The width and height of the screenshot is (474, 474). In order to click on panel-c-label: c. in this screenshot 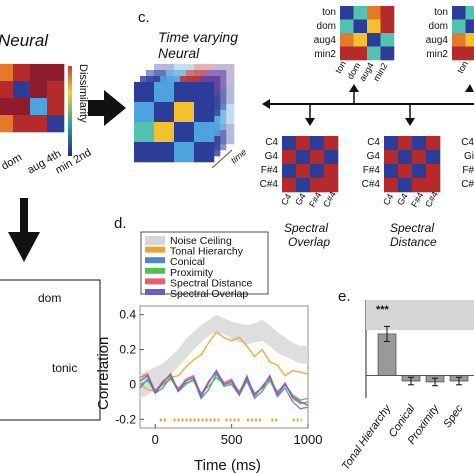, I will do `click(144, 17)`.